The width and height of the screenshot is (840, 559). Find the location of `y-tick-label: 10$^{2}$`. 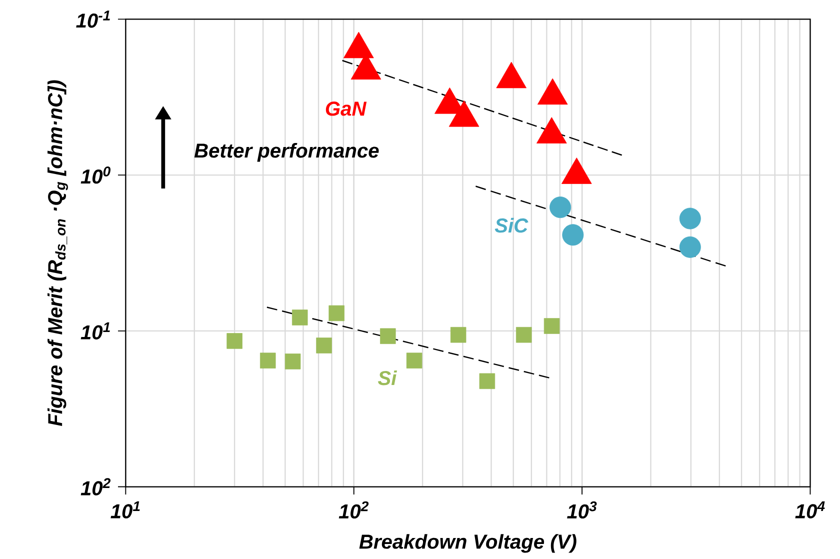

y-tick-label: 10$^{2}$ is located at coordinates (95, 487).